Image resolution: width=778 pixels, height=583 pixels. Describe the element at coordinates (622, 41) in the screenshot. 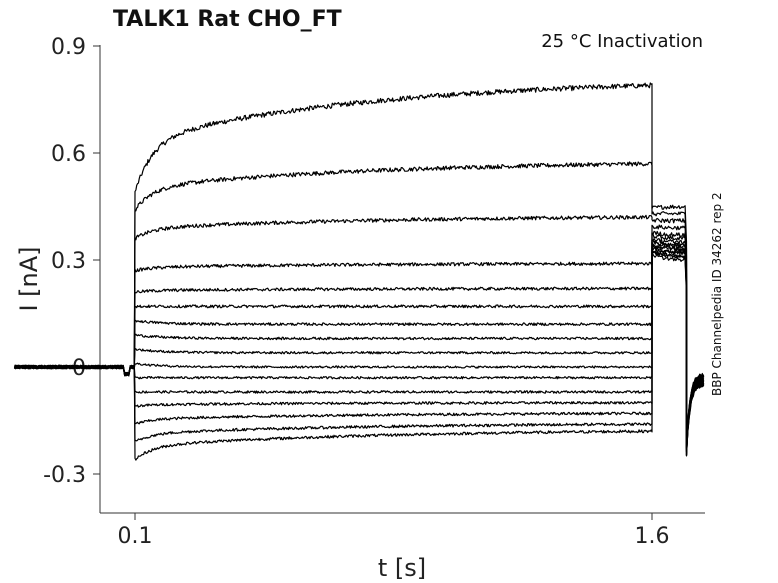

I see `chart-subtitle: 25 °C Inactivation` at that location.